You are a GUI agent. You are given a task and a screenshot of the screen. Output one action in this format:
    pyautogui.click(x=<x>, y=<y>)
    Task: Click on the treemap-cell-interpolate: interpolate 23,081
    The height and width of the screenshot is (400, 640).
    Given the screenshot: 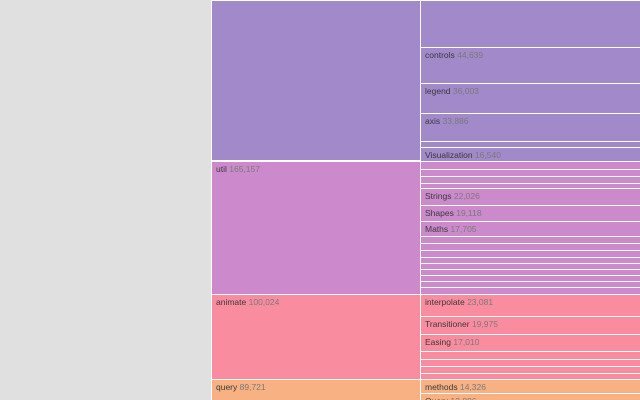 What is the action you would take?
    pyautogui.click(x=530, y=305)
    